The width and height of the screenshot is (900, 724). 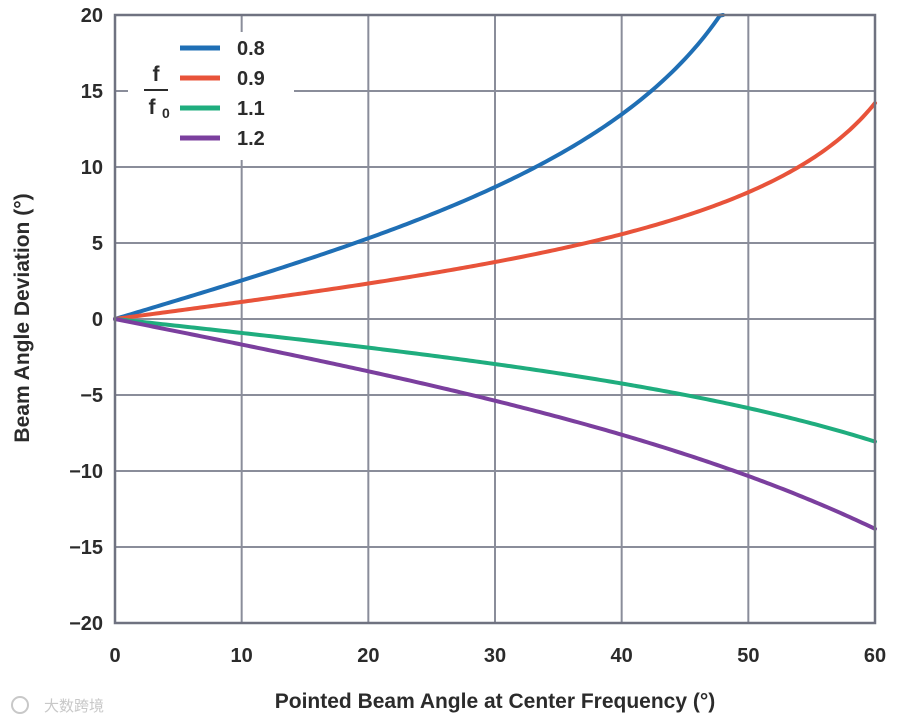 What do you see at coordinates (86, 472) in the screenshot?
I see `y-tick-label--10: −10` at bounding box center [86, 472].